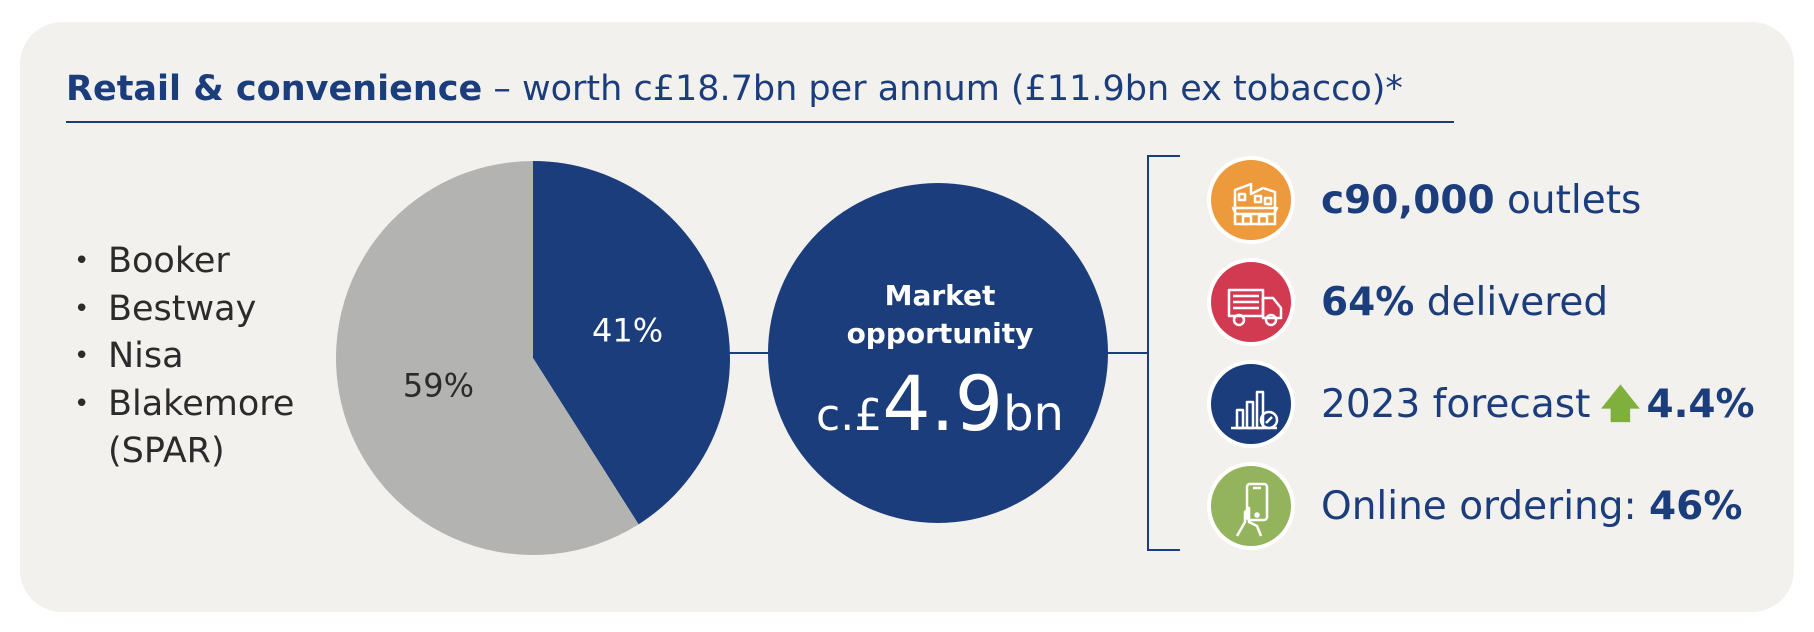 This screenshot has height=632, width=1814. I want to click on mobile-phone-icon, so click(1251, 506).